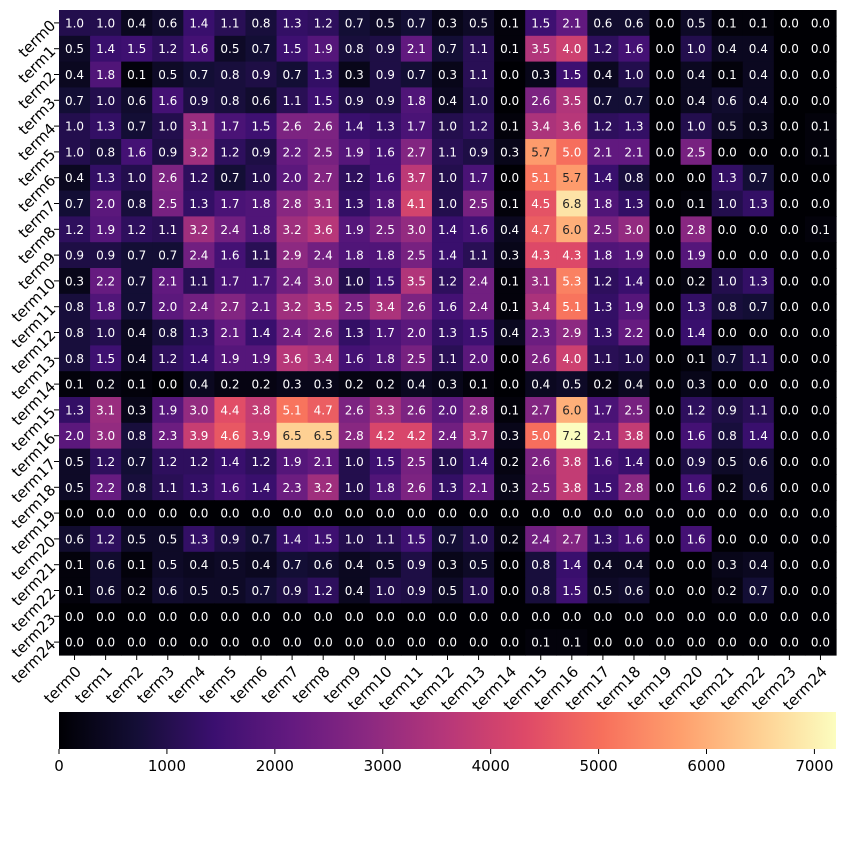  Describe the element at coordinates (416, 307) in the screenshot. I see `cell-value-label: 2.6` at that location.